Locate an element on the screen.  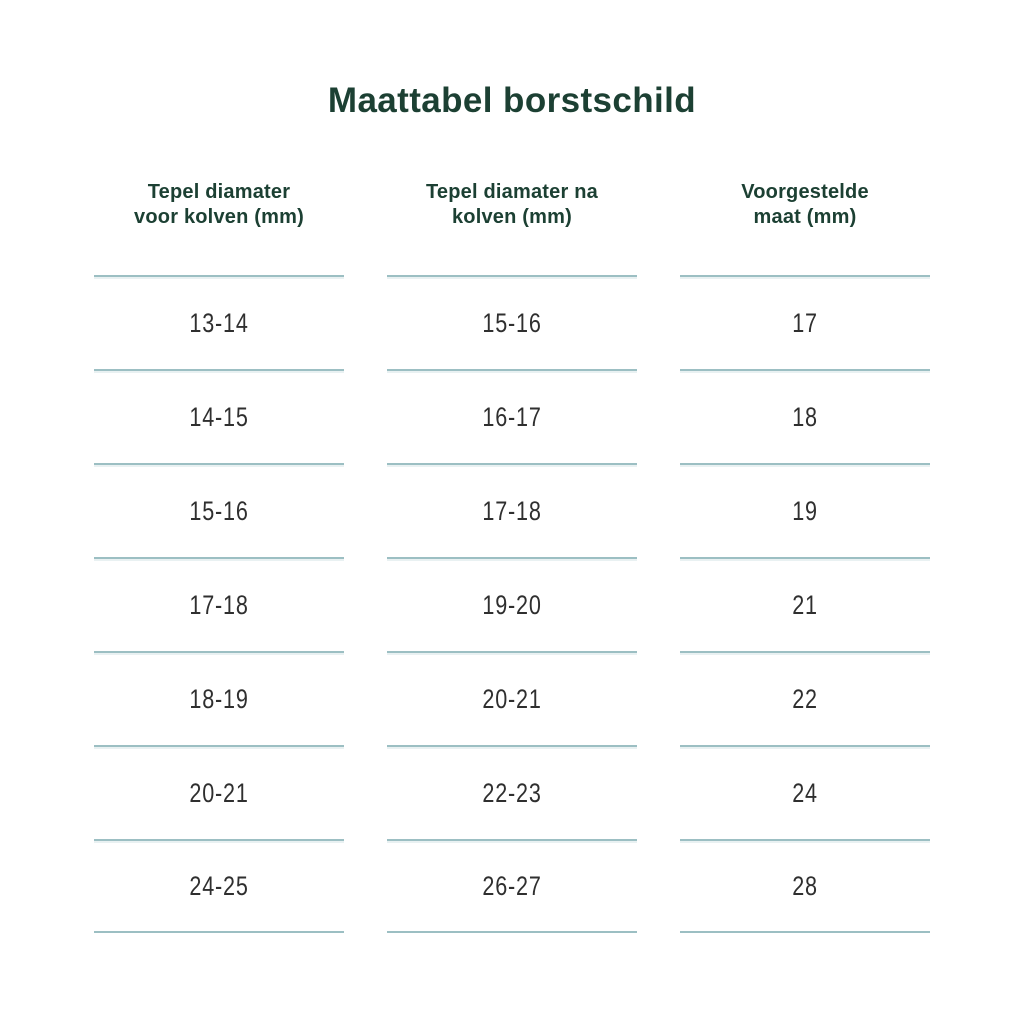
table-cell: 24 is located at coordinates (805, 792).